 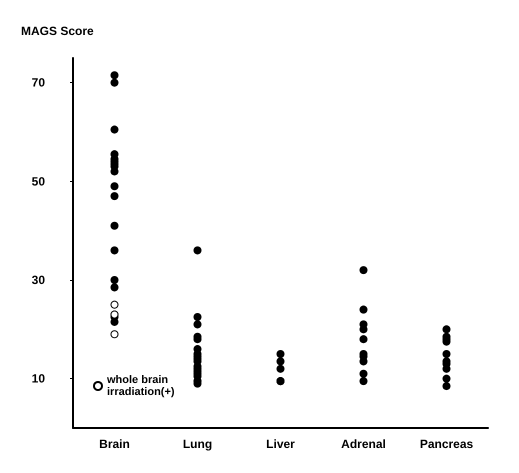 What do you see at coordinates (140, 386) in the screenshot?
I see `legend-label: whole brain irradiation(+)` at bounding box center [140, 386].